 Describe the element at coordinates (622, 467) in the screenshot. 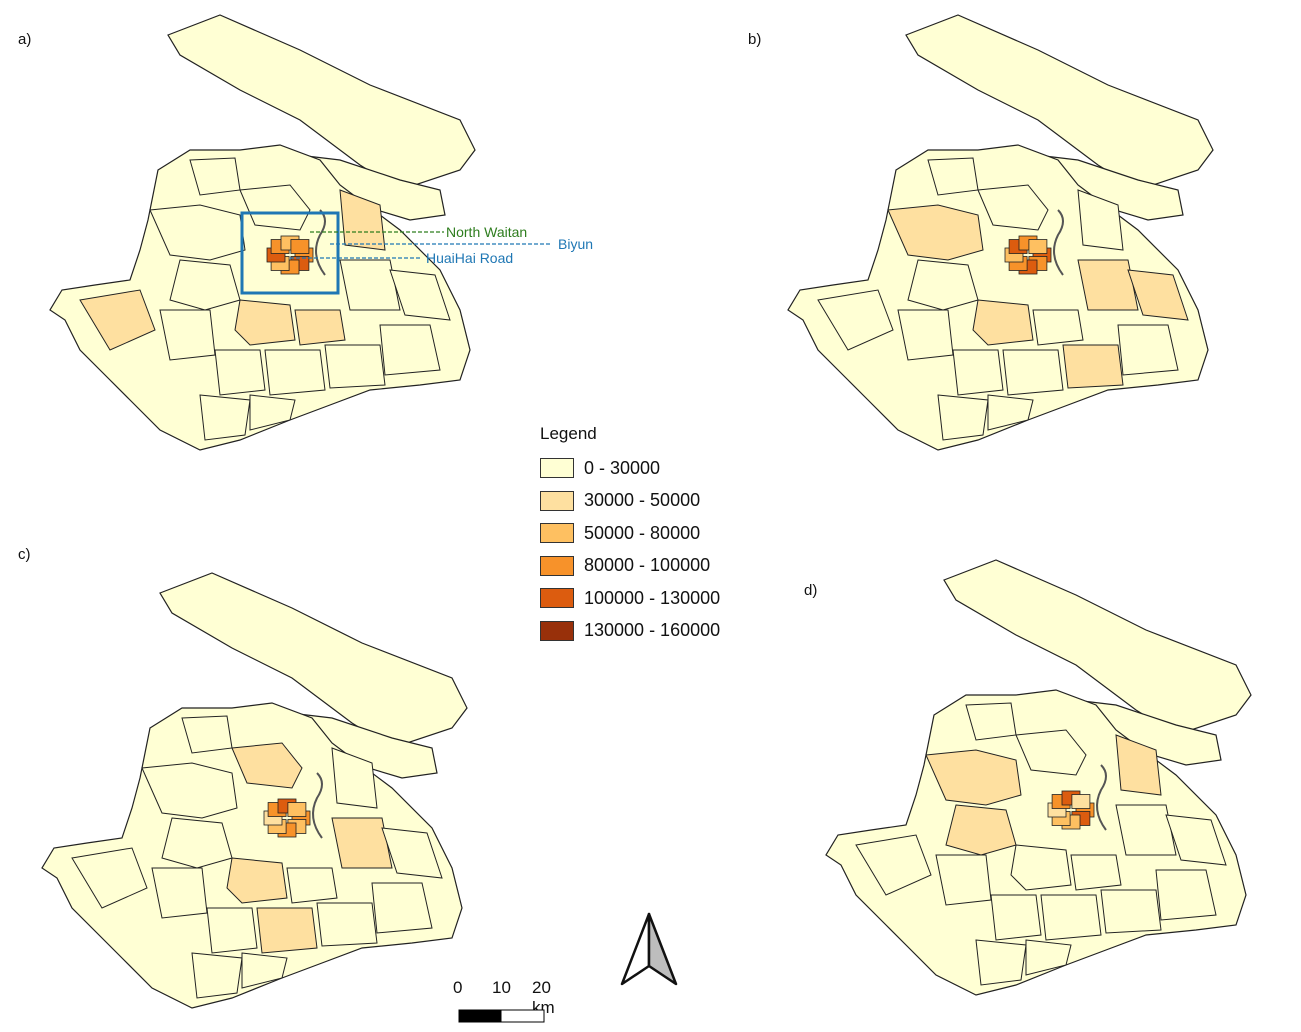

I see `legend-label: 0 - 30000` at that location.